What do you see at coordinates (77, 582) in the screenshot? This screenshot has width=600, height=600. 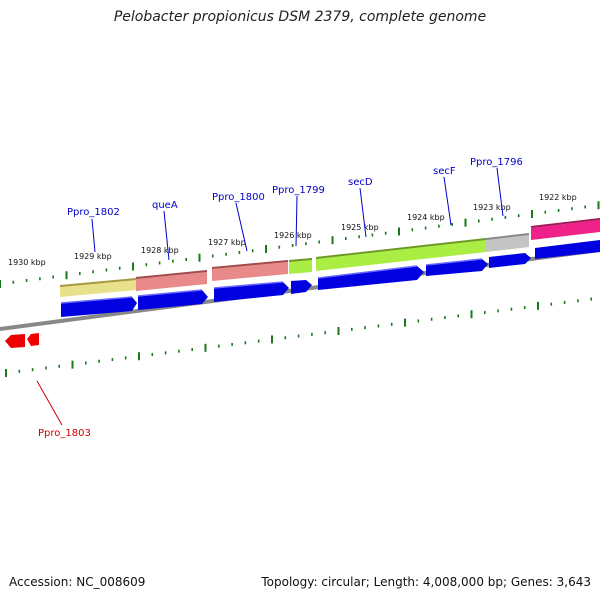 I see `accession-text: Accession: NC_008609` at bounding box center [77, 582].